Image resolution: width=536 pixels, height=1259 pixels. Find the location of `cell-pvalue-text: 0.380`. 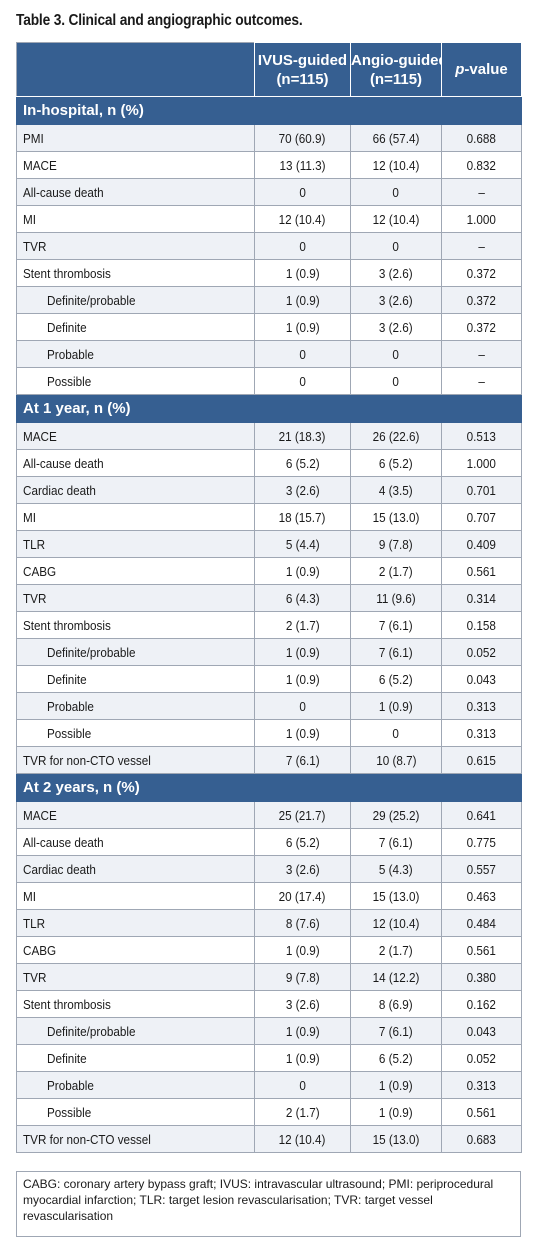

cell-pvalue-text: 0.380 is located at coordinates (481, 977).